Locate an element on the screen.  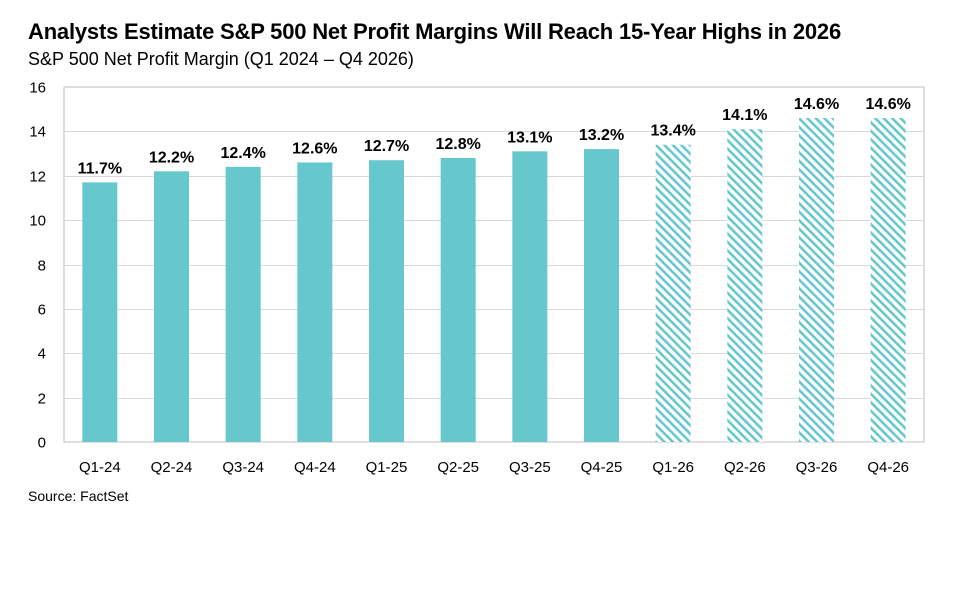
data-label: 13.1% is located at coordinates (529, 137).